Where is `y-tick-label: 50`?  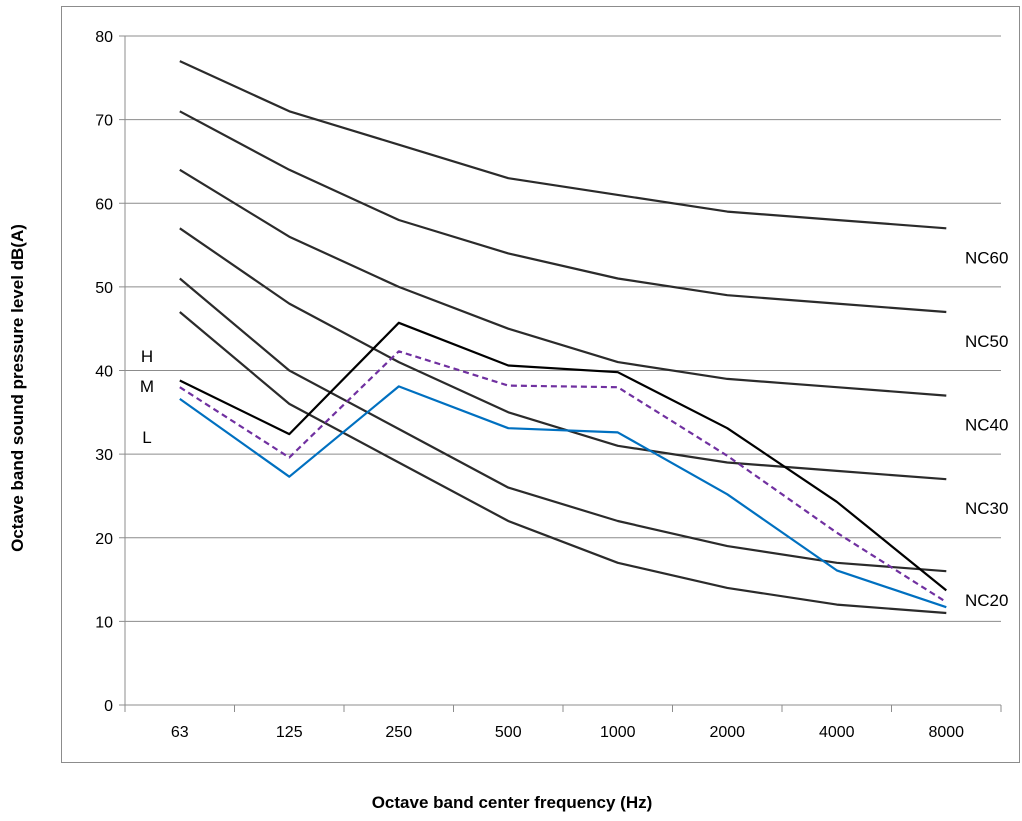
y-tick-label: 50 is located at coordinates (104, 288).